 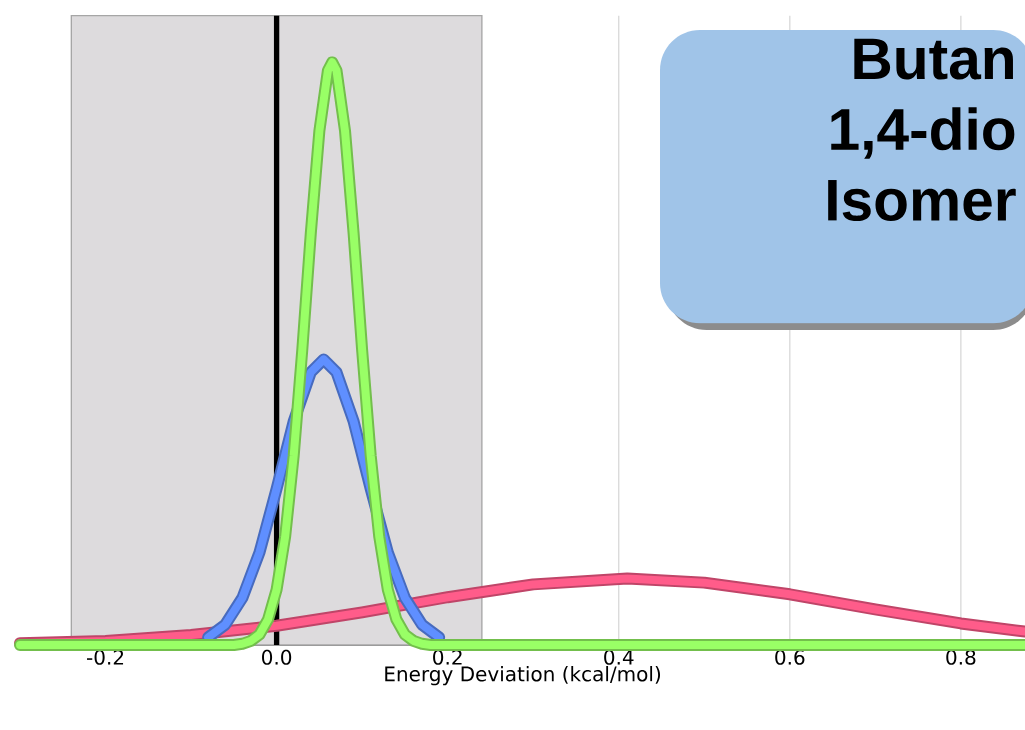 I want to click on annotation: Butan, so click(x=933, y=59).